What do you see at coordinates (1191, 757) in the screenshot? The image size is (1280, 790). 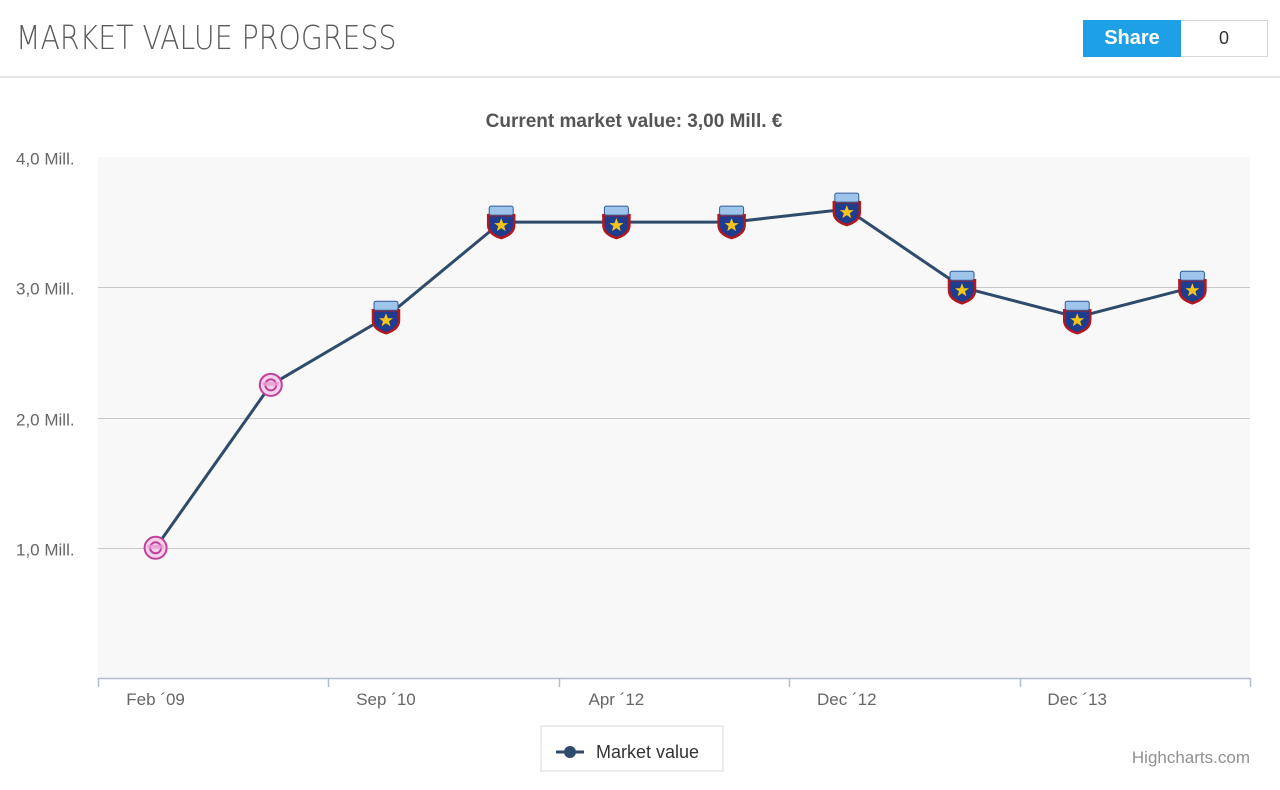 I see `highcharts-credit: Highcharts.com` at bounding box center [1191, 757].